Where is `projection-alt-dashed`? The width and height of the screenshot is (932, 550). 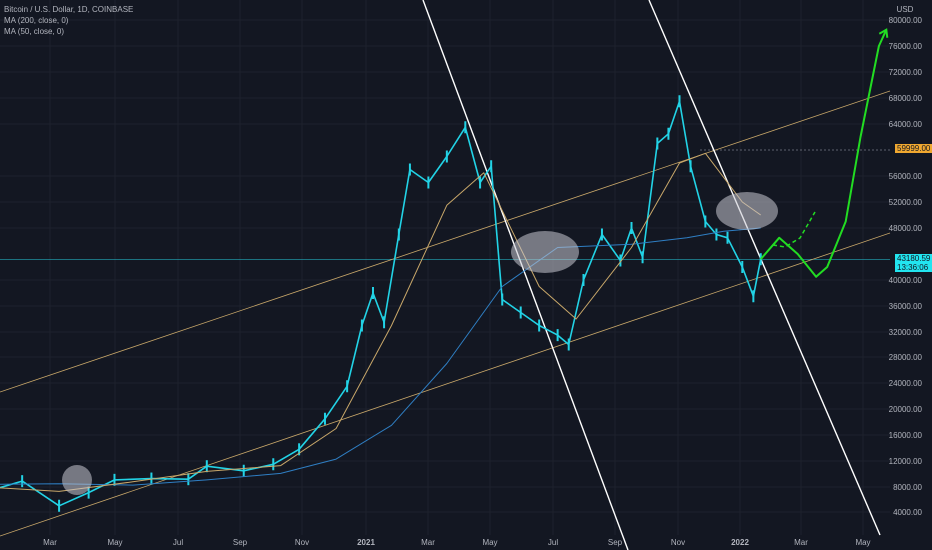 projection-alt-dashed is located at coordinates (794, 229).